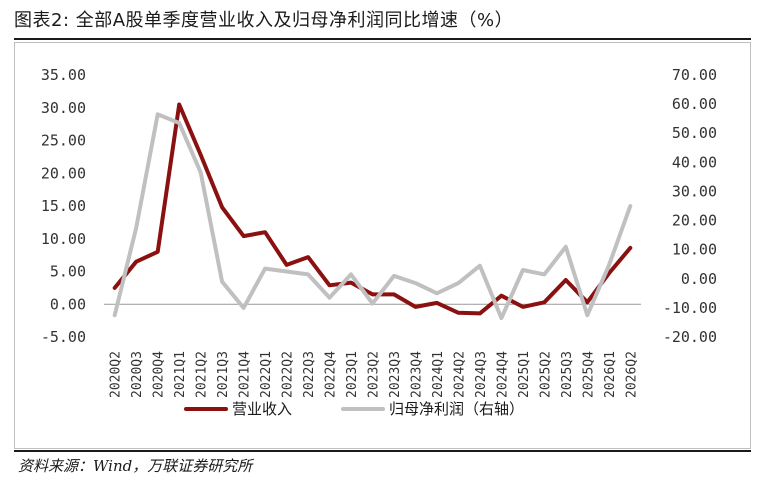 The width and height of the screenshot is (761, 481). What do you see at coordinates (159, 374) in the screenshot?
I see `x-axis-tick-label: 2020Q4` at bounding box center [159, 374].